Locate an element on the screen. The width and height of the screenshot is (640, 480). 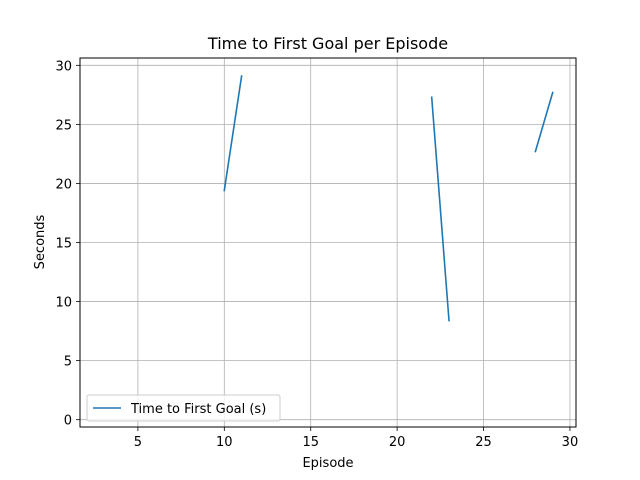
y-axis-label: Seconds is located at coordinates (40, 241).